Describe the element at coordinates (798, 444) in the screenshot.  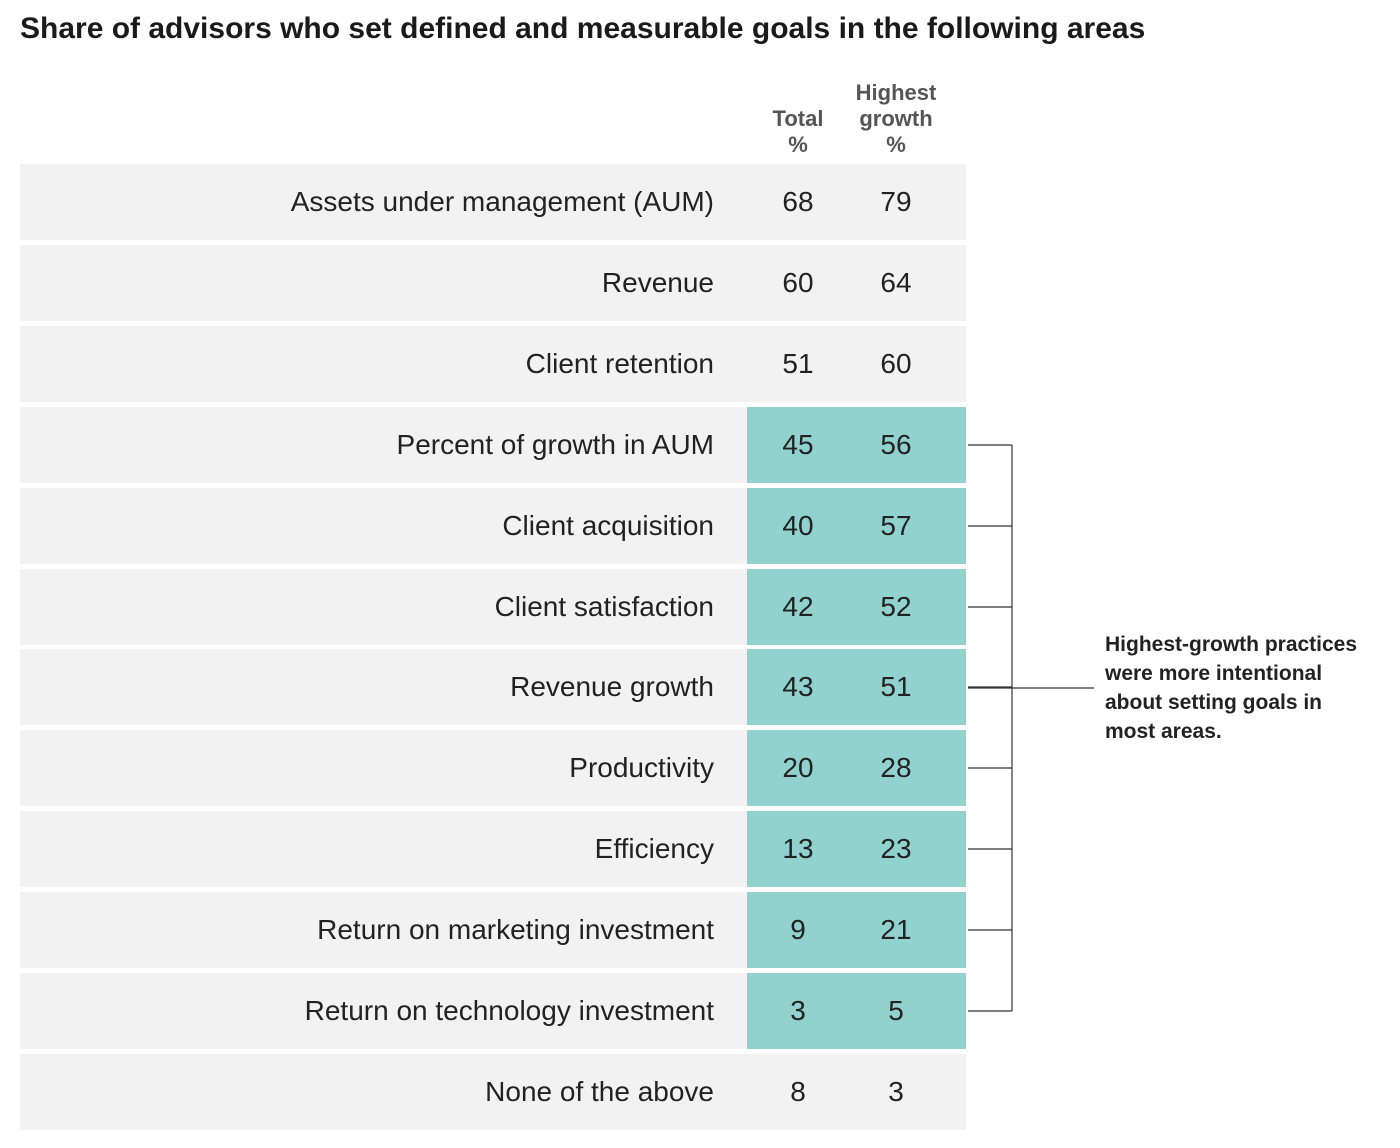
I see `total-value: 45` at that location.